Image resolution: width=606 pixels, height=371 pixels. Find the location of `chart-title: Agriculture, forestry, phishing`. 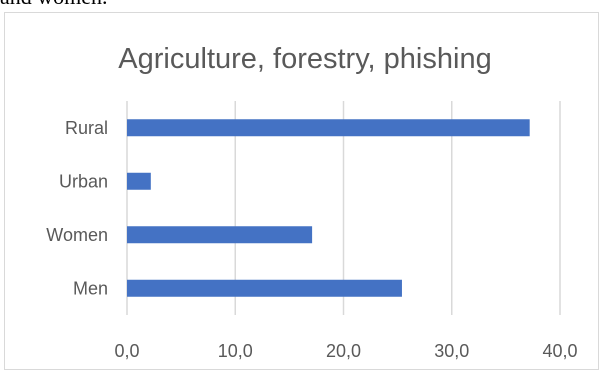

chart-title: Agriculture, forestry, phishing is located at coordinates (304, 59).